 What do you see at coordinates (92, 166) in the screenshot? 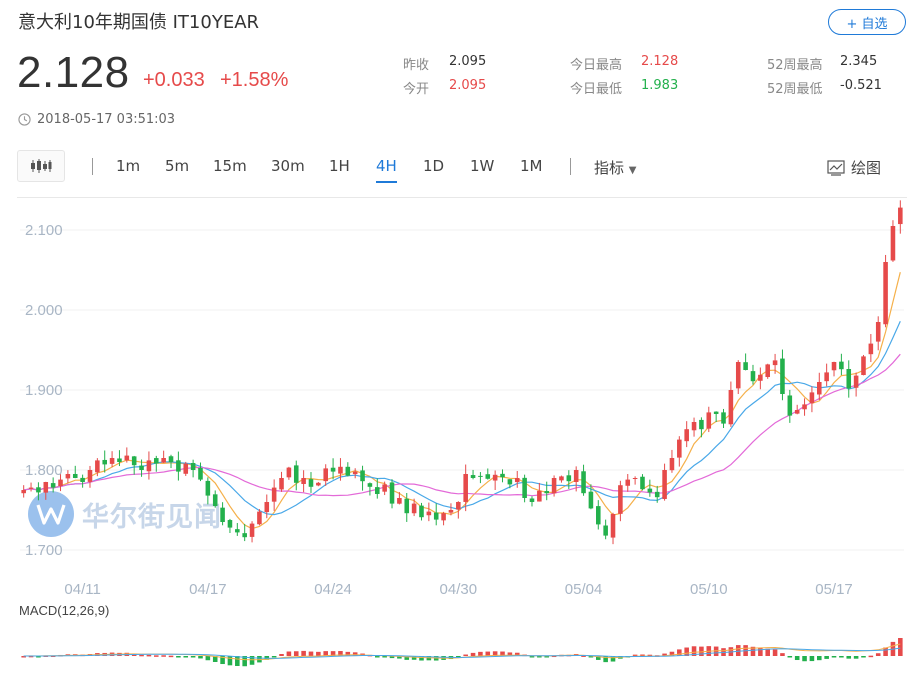
I see `toolbar-separator` at bounding box center [92, 166].